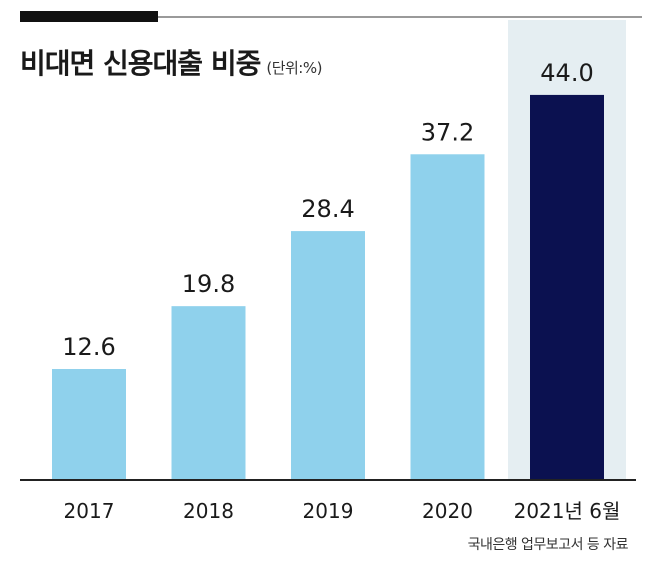  Describe the element at coordinates (328, 511) in the screenshot. I see `category-label-2: 2019` at that location.